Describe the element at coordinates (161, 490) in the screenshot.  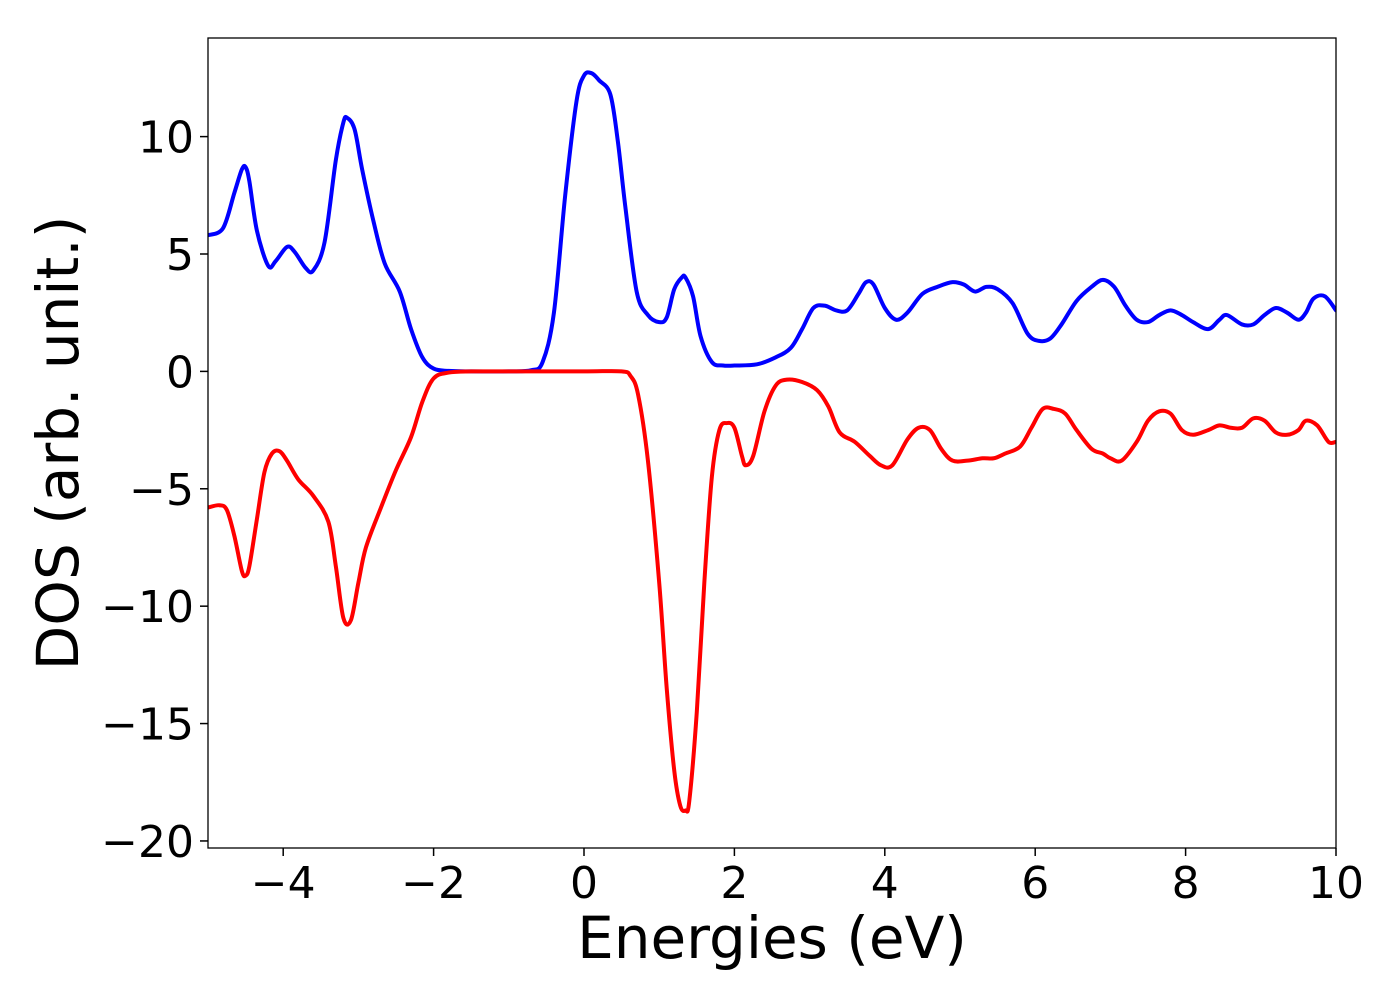
I see `y-tick-label: −5` at that location.